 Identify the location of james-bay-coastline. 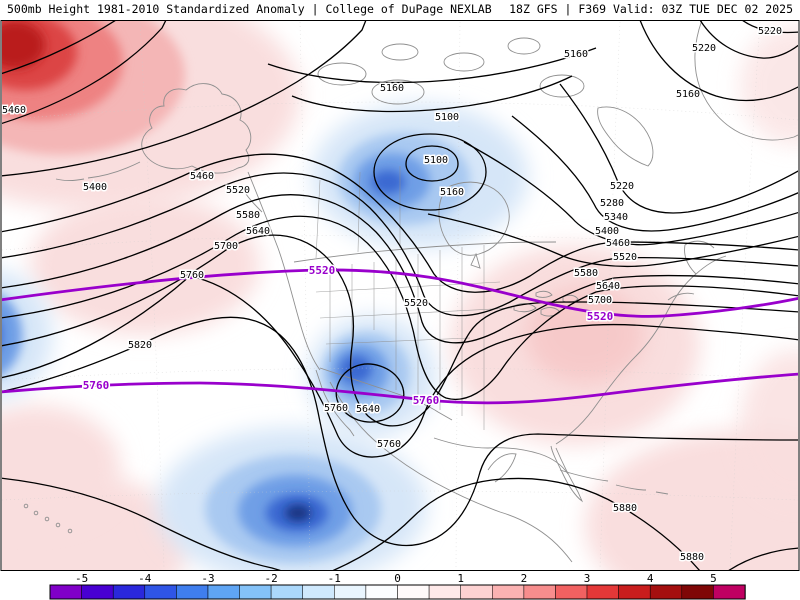
(475, 260).